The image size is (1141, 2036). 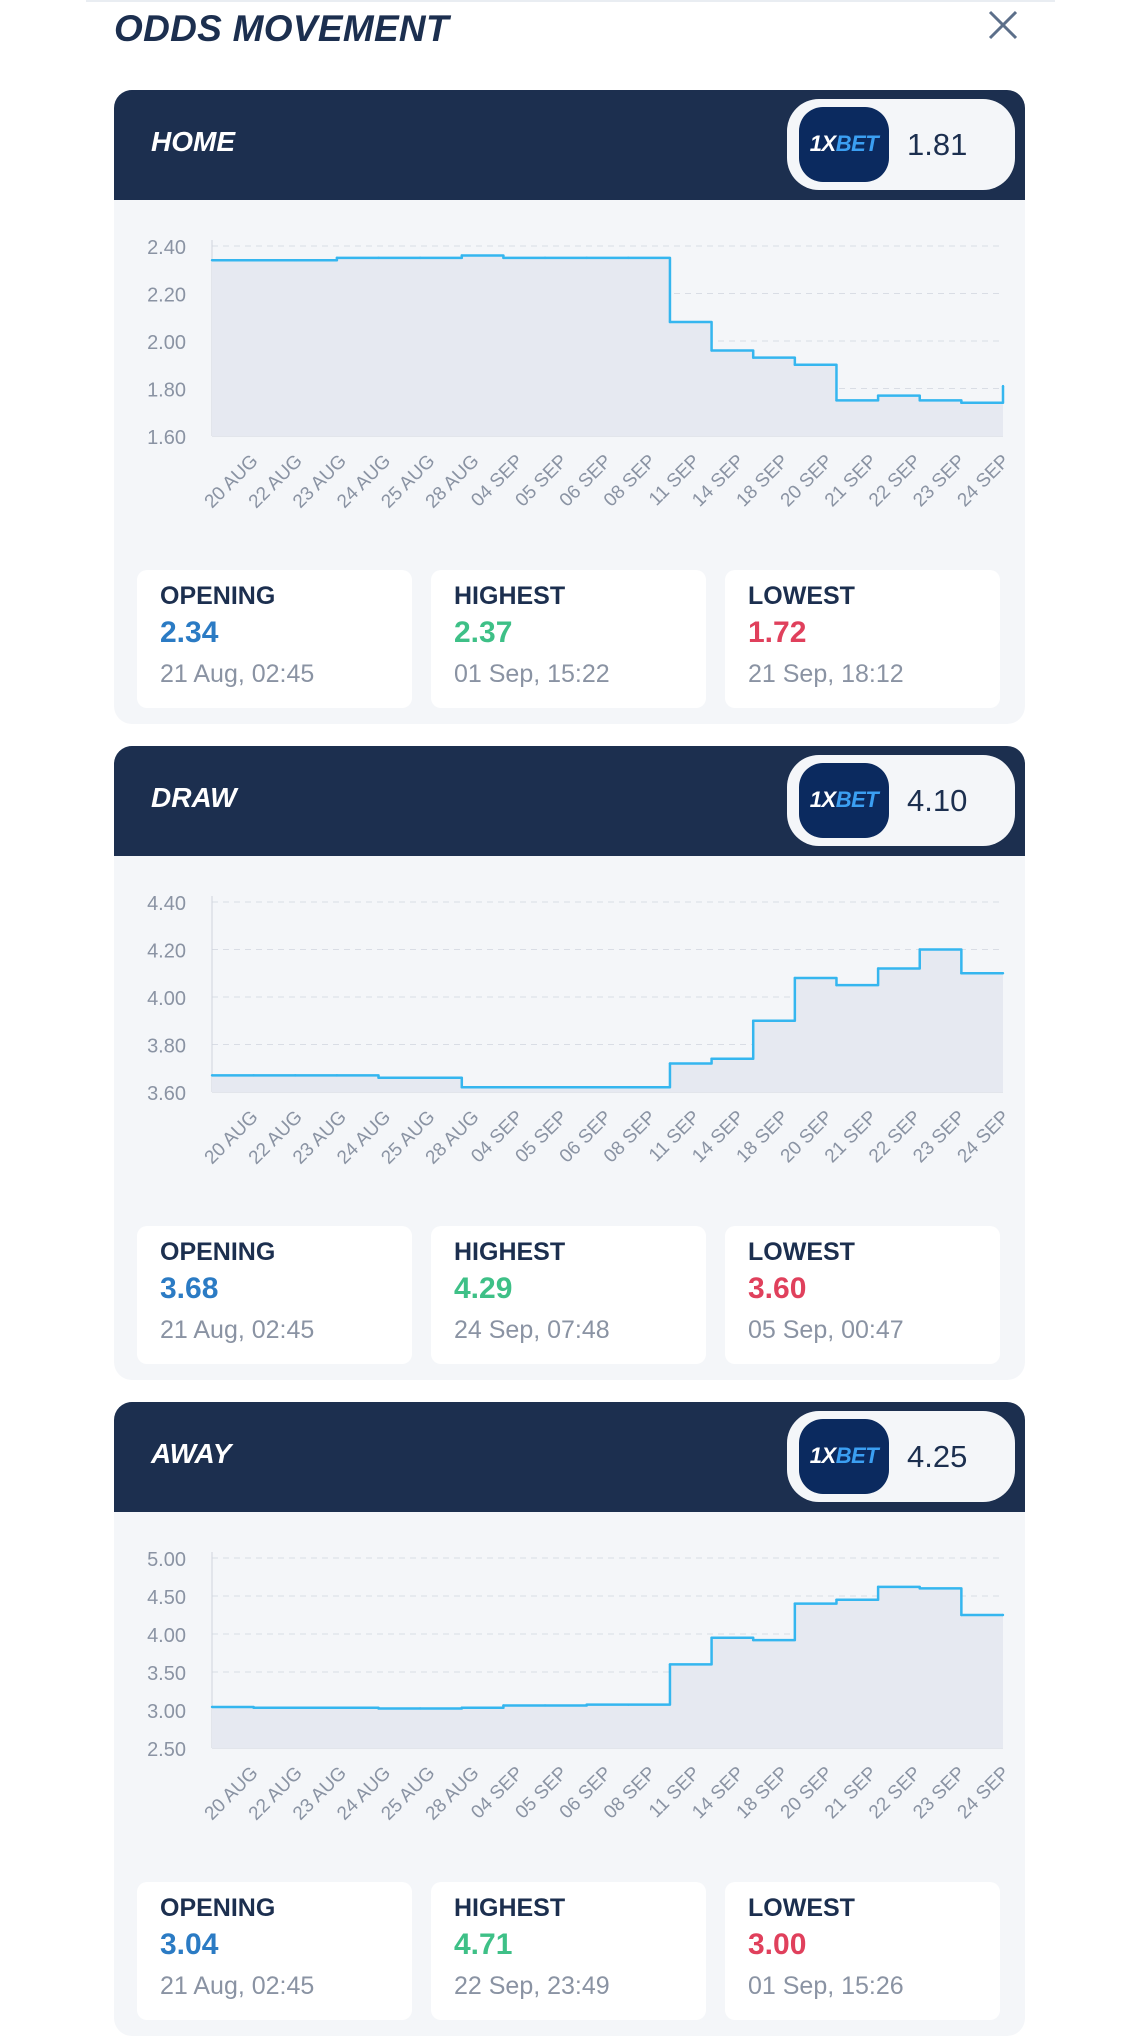 I want to click on bookmaker-odds-pill: 1XBET 1.81, so click(x=901, y=144).